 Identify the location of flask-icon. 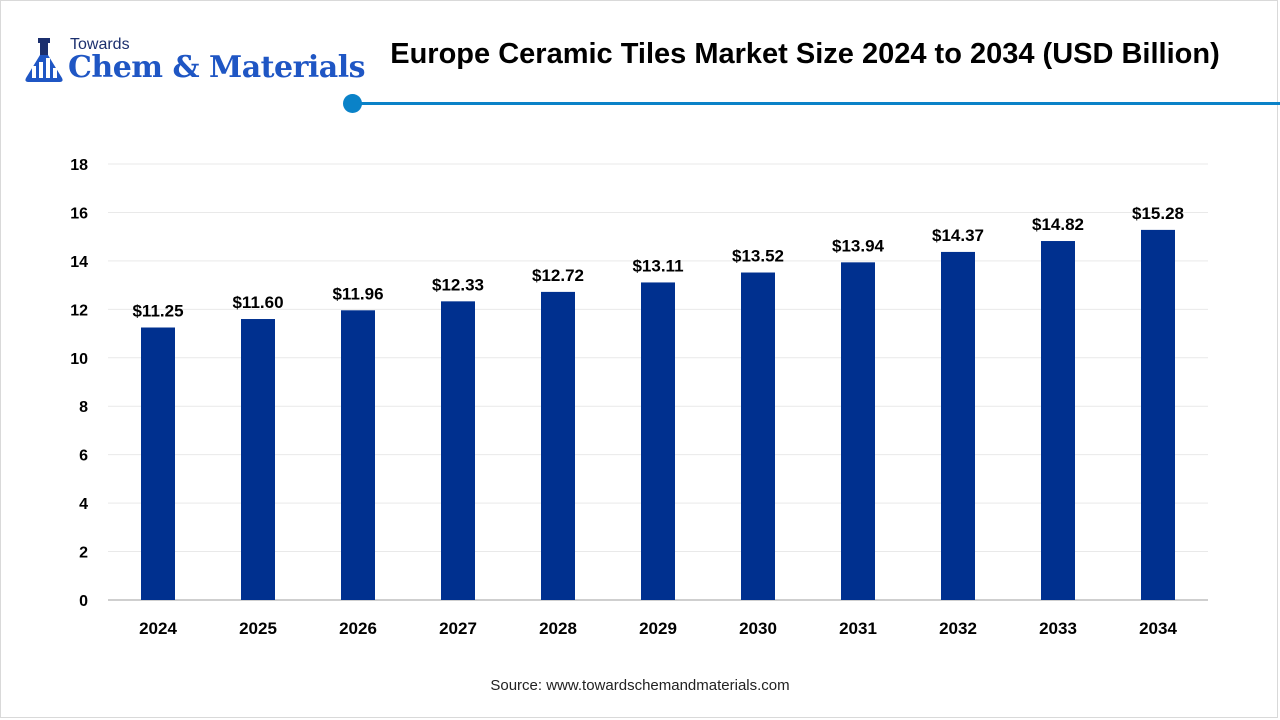
(44, 60).